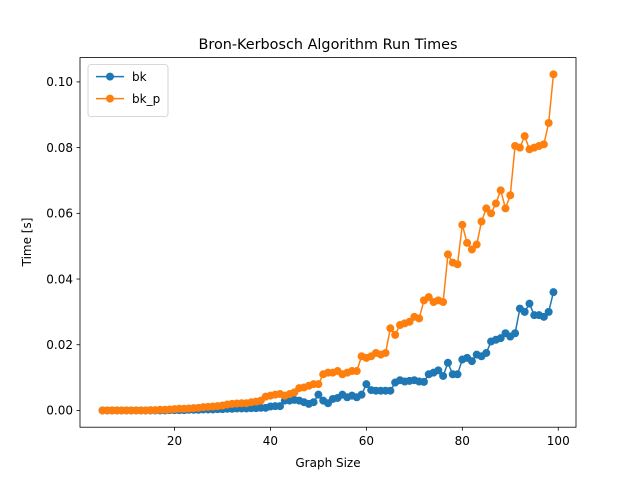 The image size is (640, 480). I want to click on x-tick-label: 80, so click(462, 441).